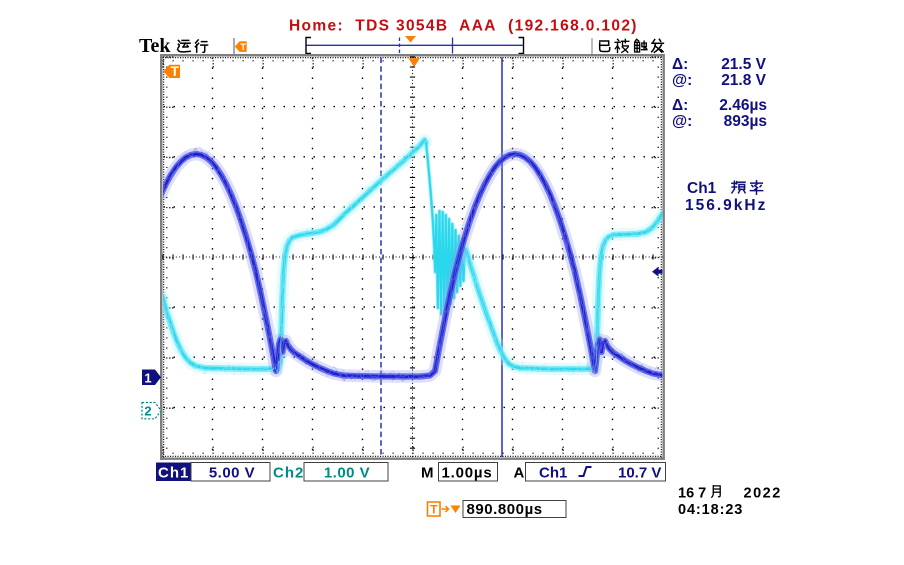  I want to click on svg-text: 1.00µs, so click(467, 473).